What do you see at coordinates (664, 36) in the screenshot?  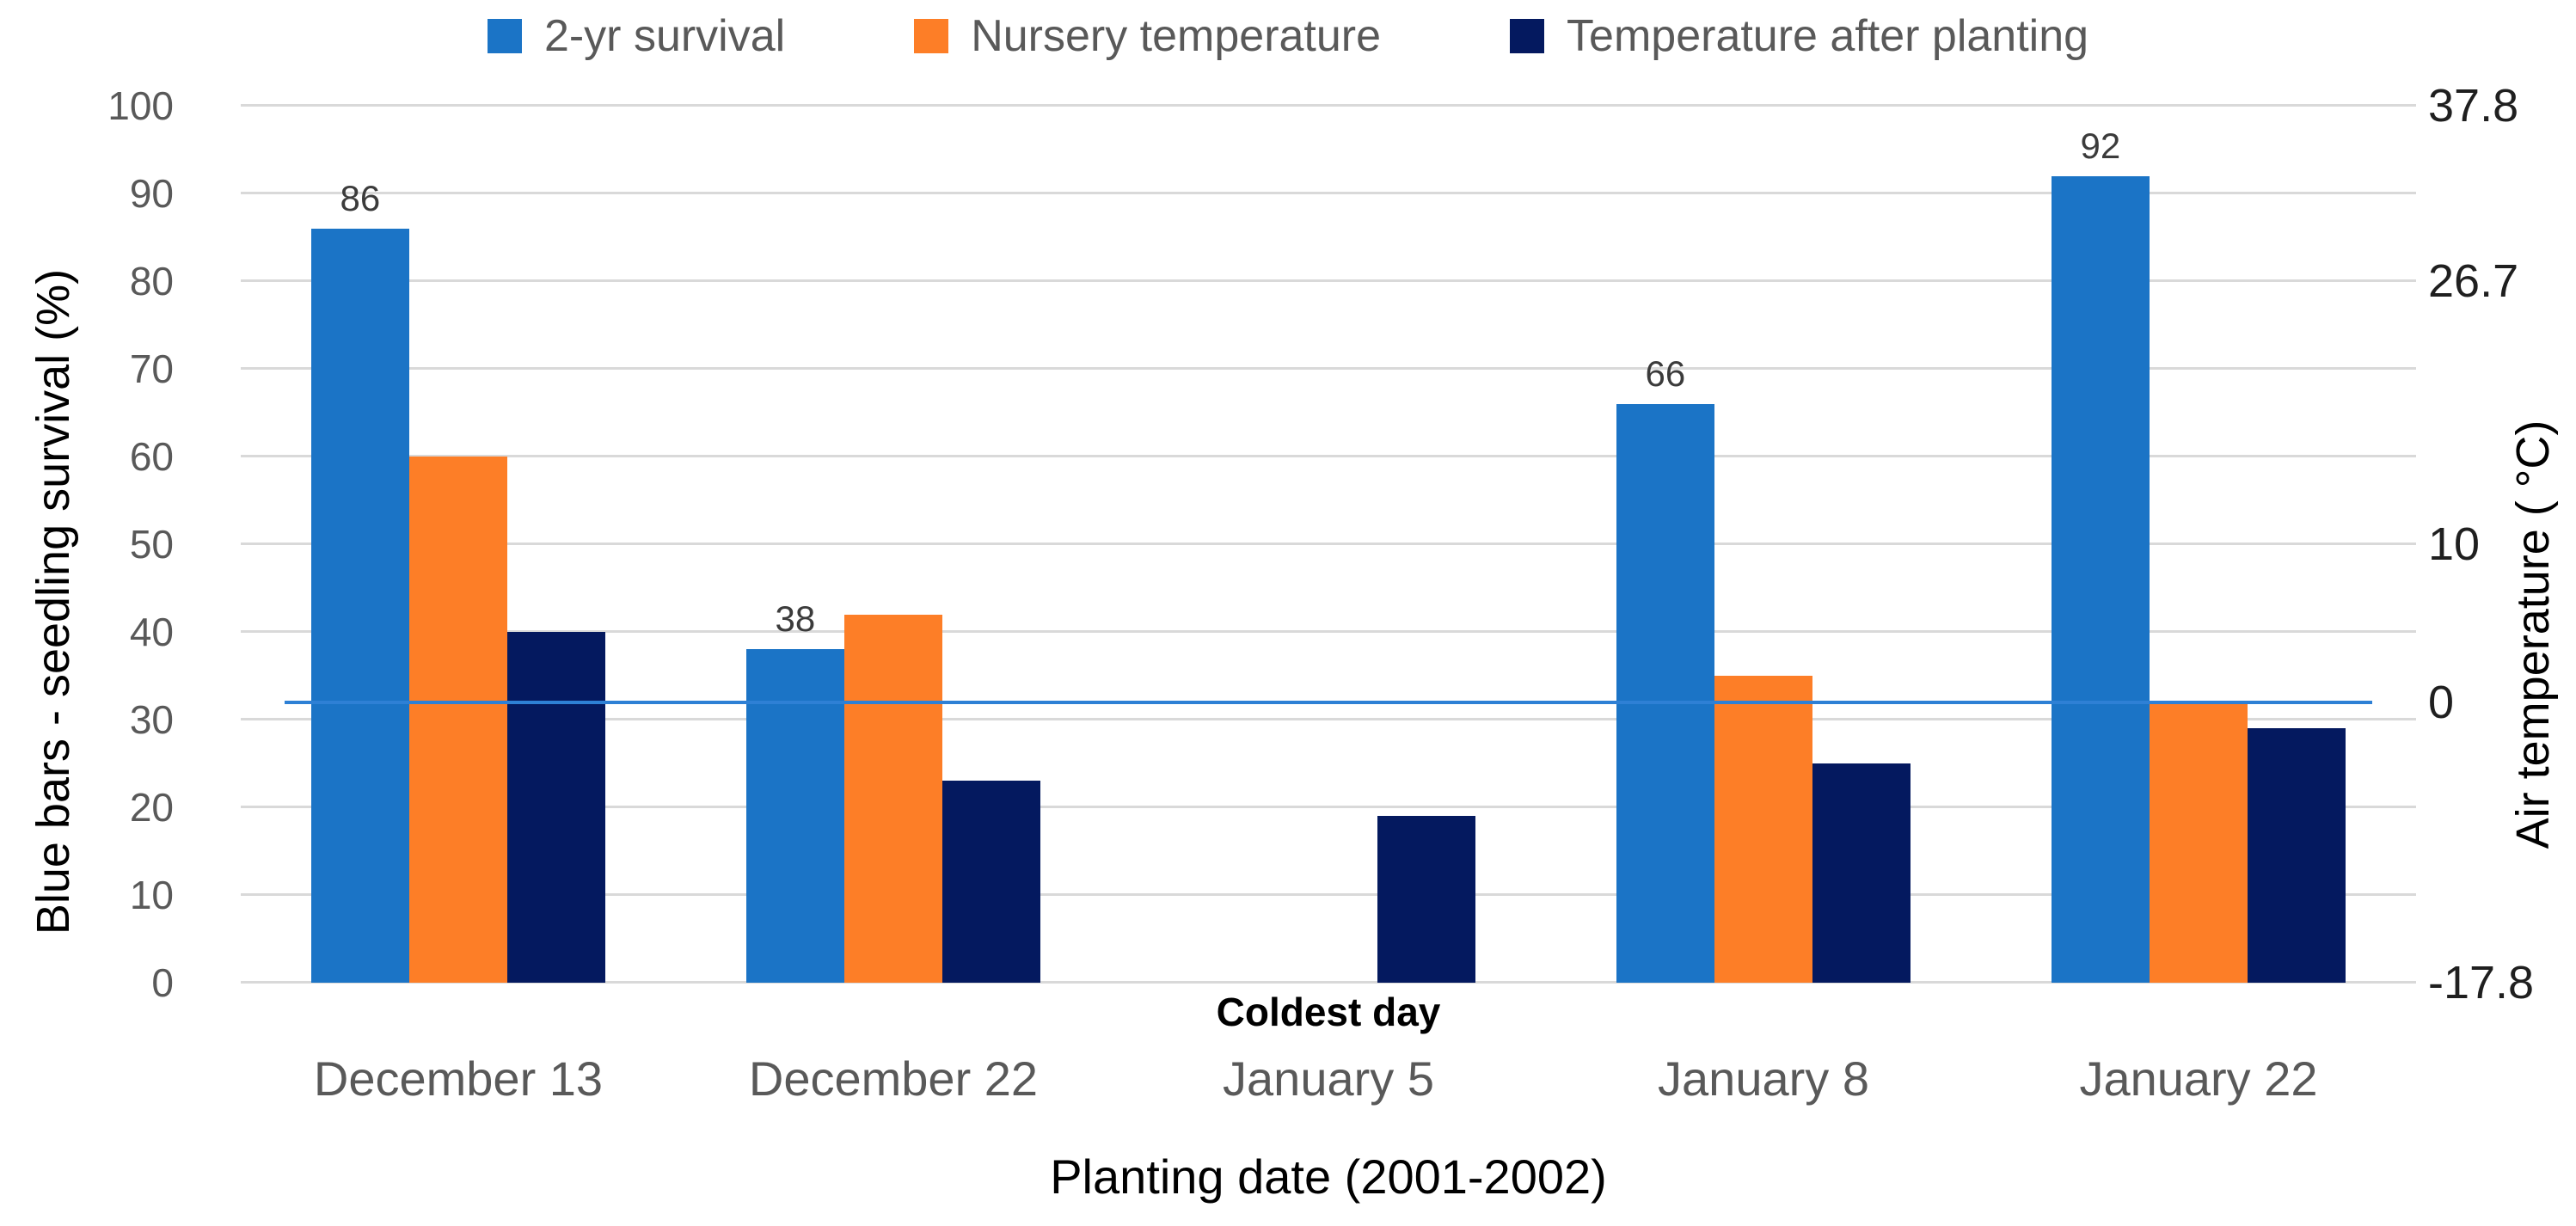 I see `legend-item-label: 2-yr survival` at bounding box center [664, 36].